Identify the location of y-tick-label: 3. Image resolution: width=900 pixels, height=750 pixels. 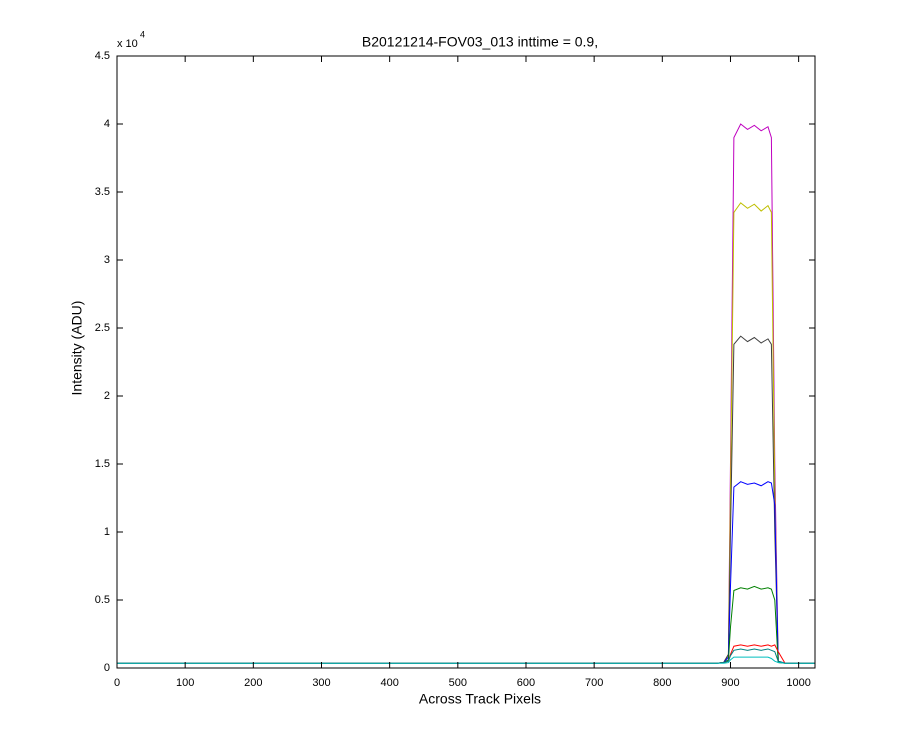
(107, 260).